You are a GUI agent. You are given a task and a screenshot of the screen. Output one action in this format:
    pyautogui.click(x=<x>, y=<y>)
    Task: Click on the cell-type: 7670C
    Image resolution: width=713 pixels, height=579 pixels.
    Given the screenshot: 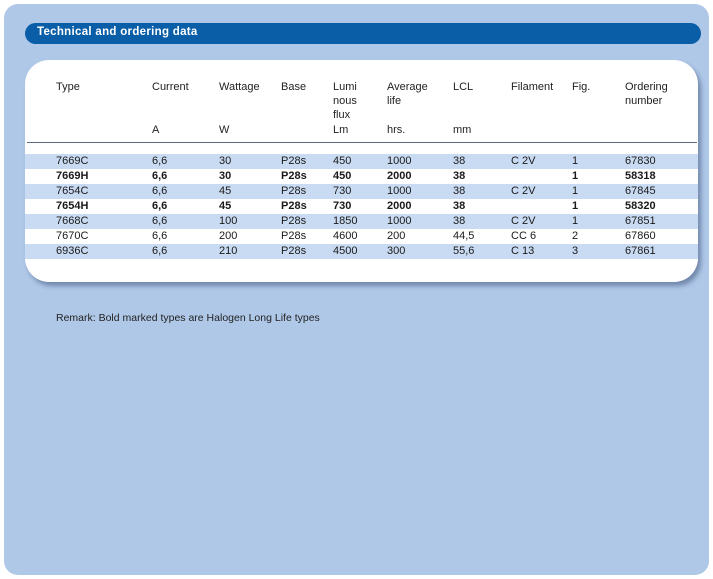 What is the action you would take?
    pyautogui.click(x=72, y=236)
    